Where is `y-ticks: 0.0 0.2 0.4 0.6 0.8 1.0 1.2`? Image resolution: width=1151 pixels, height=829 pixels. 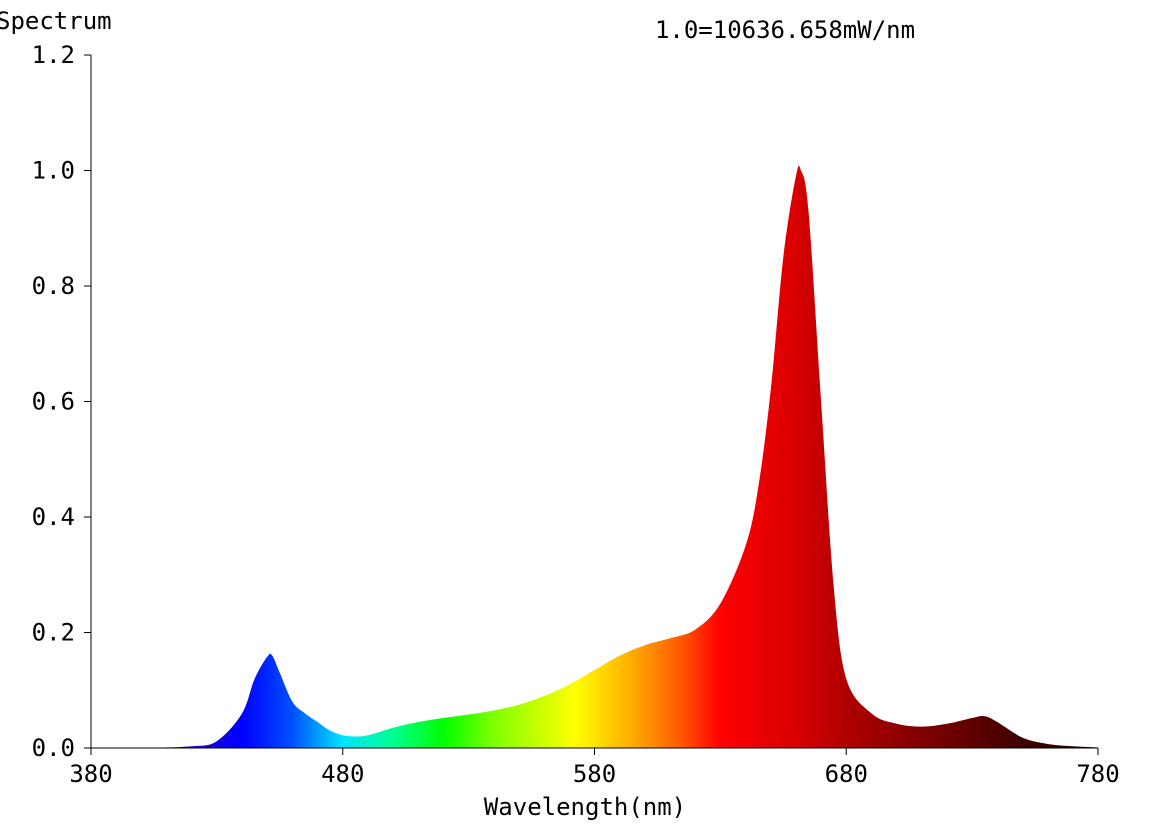
y-ticks: 0.0 0.2 0.4 0.6 0.8 1.0 1.2 is located at coordinates (61, 401).